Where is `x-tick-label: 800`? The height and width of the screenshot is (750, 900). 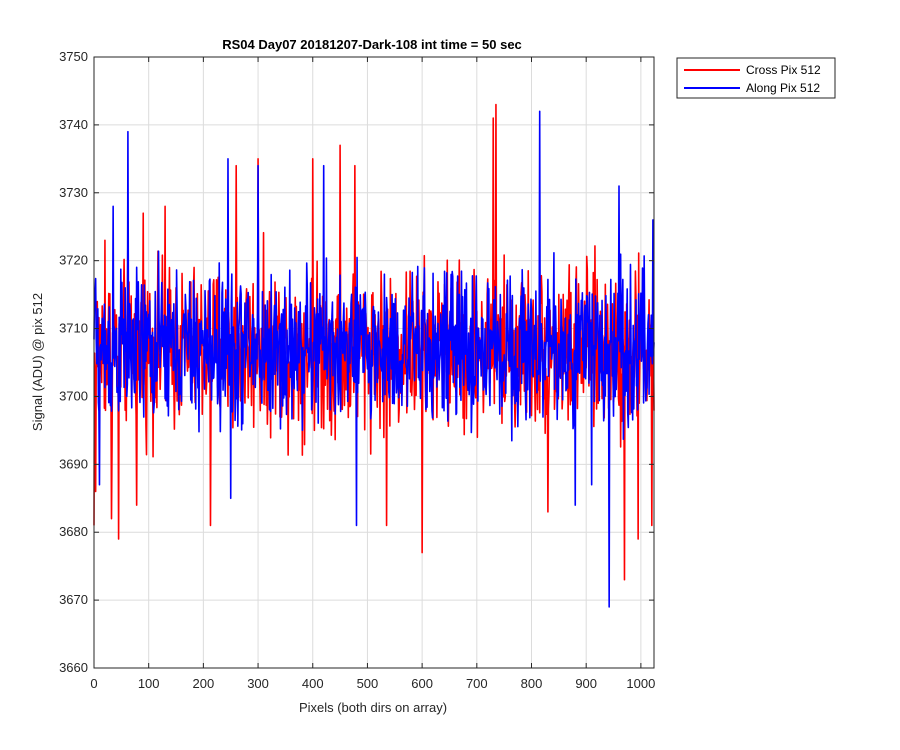 x-tick-label: 800 is located at coordinates (532, 683).